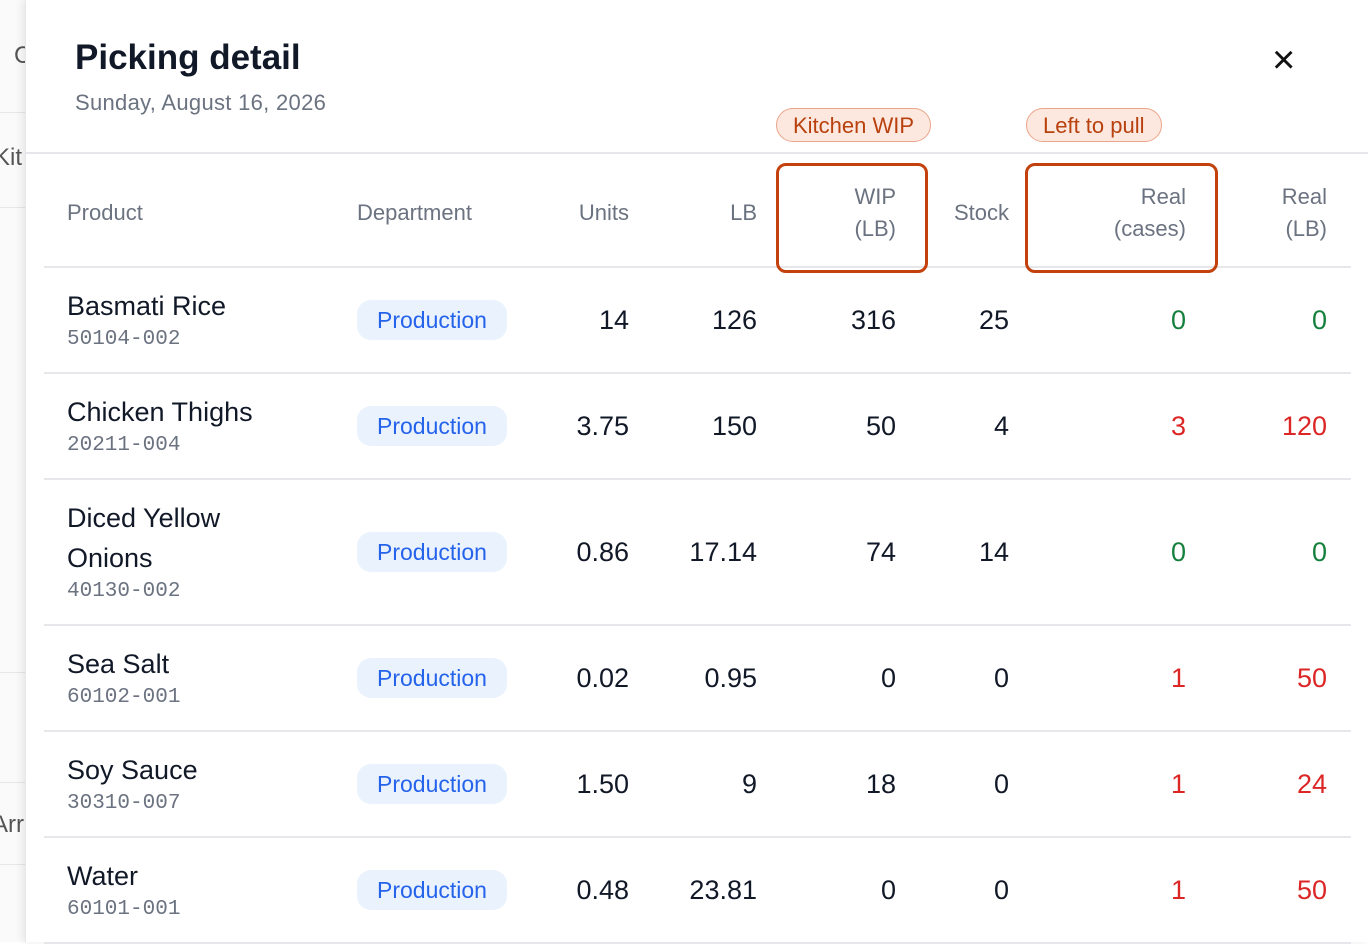 The width and height of the screenshot is (1368, 944). I want to click on lb-value: 23.81, so click(723, 889).